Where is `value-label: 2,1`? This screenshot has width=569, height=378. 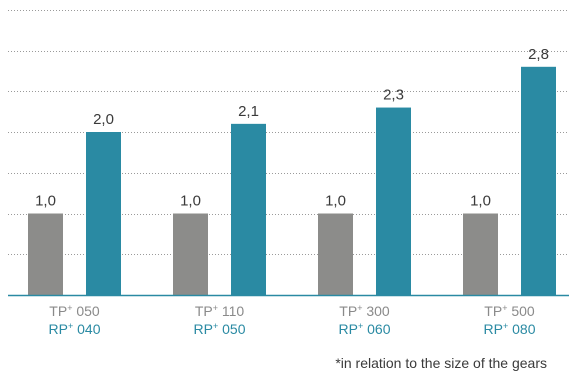 value-label: 2,1 is located at coordinates (248, 111).